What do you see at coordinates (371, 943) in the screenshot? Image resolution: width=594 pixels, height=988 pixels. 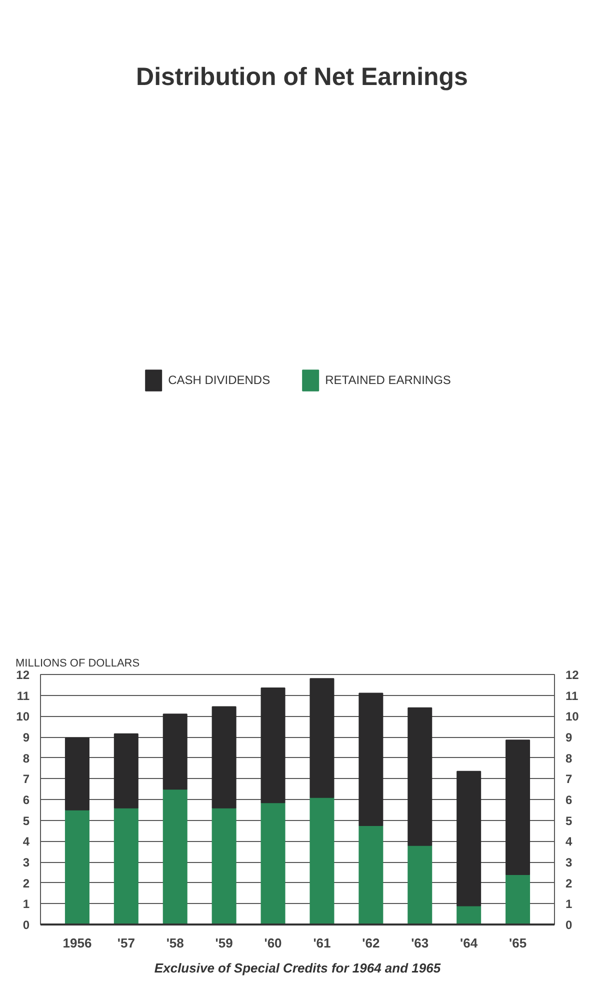 I see `x-tick-label: '62` at bounding box center [371, 943].